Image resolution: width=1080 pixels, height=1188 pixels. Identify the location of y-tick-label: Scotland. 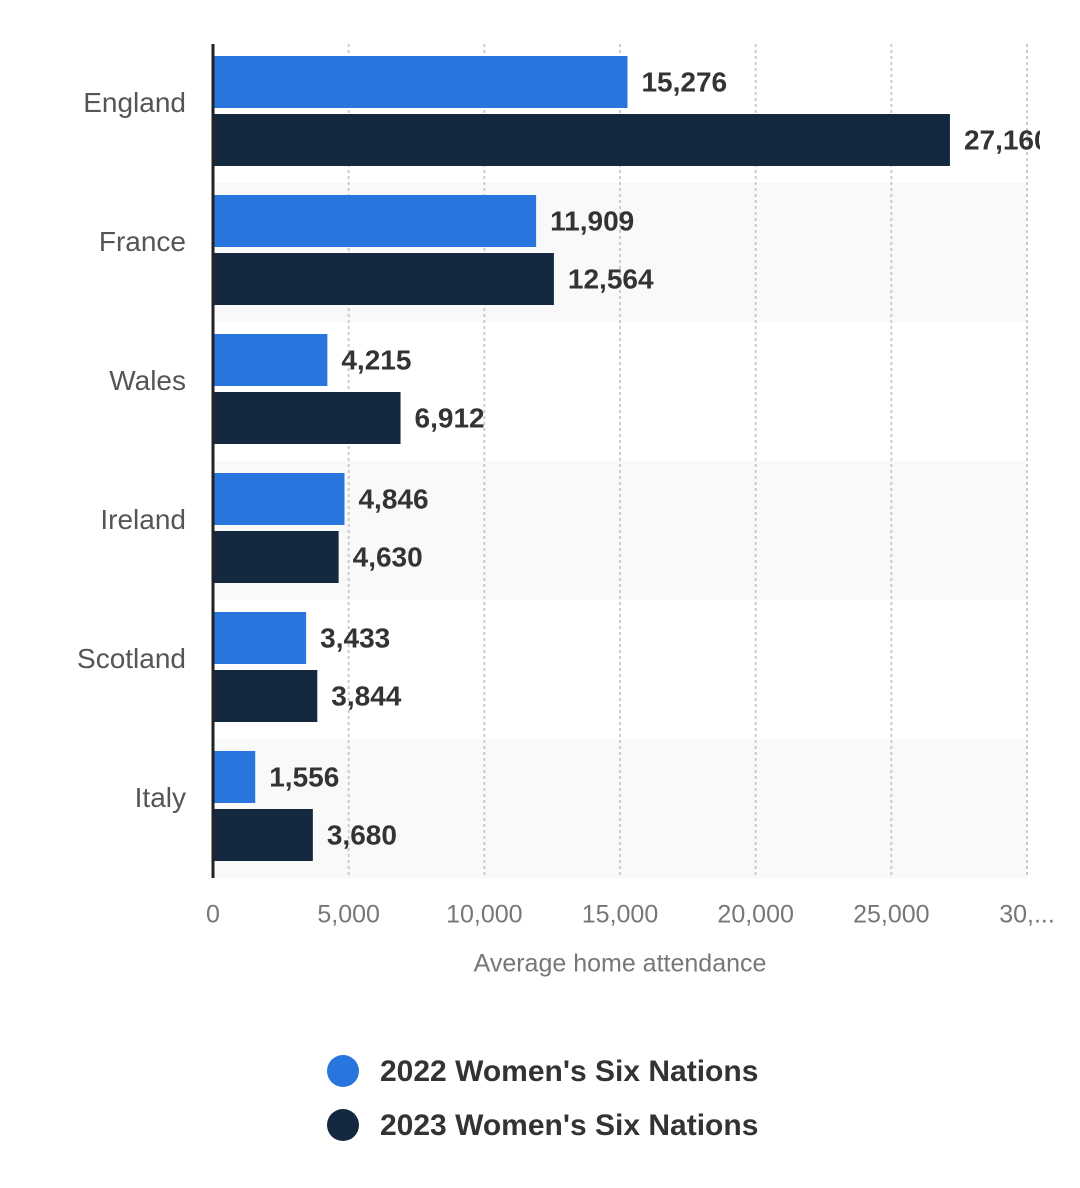
(131, 658).